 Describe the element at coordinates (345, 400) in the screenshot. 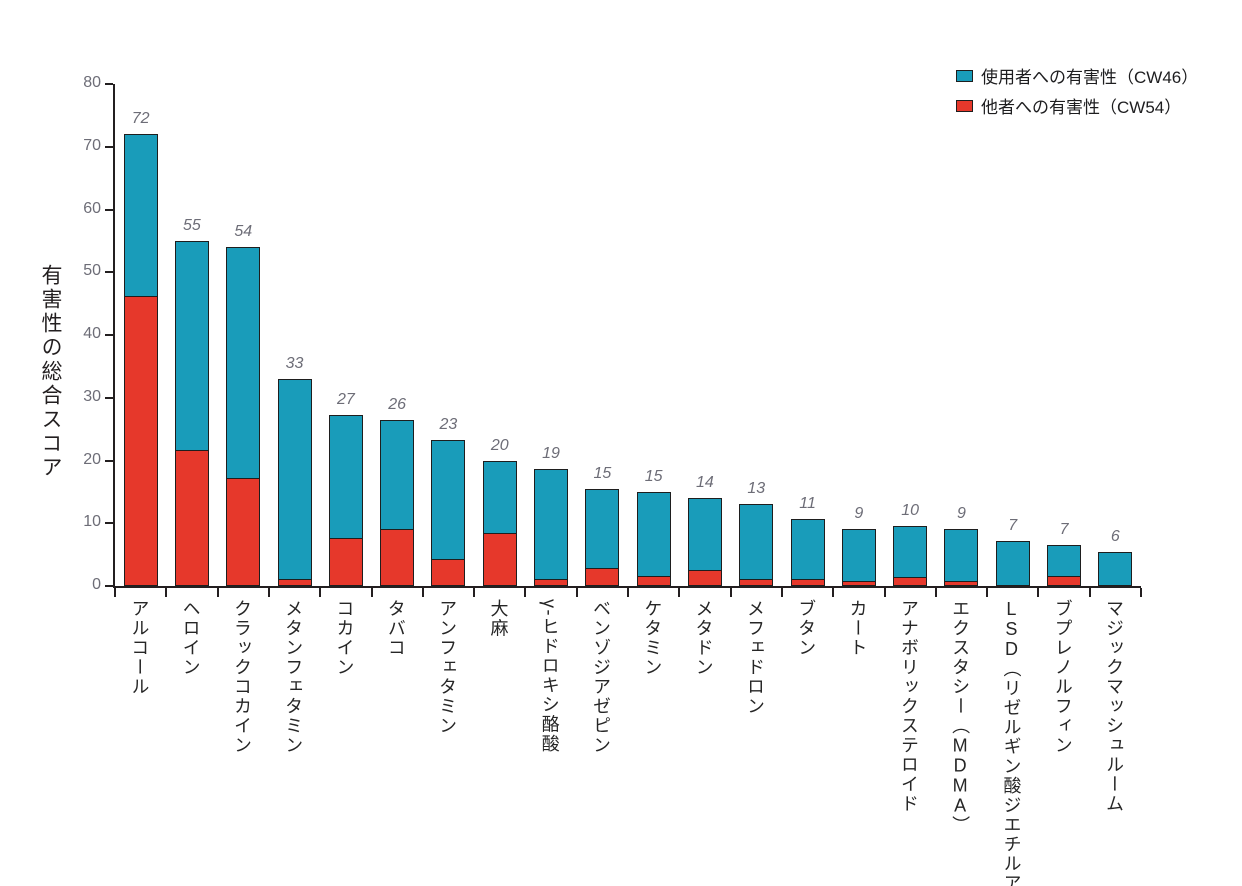

I see `bar-value-label: 27` at that location.